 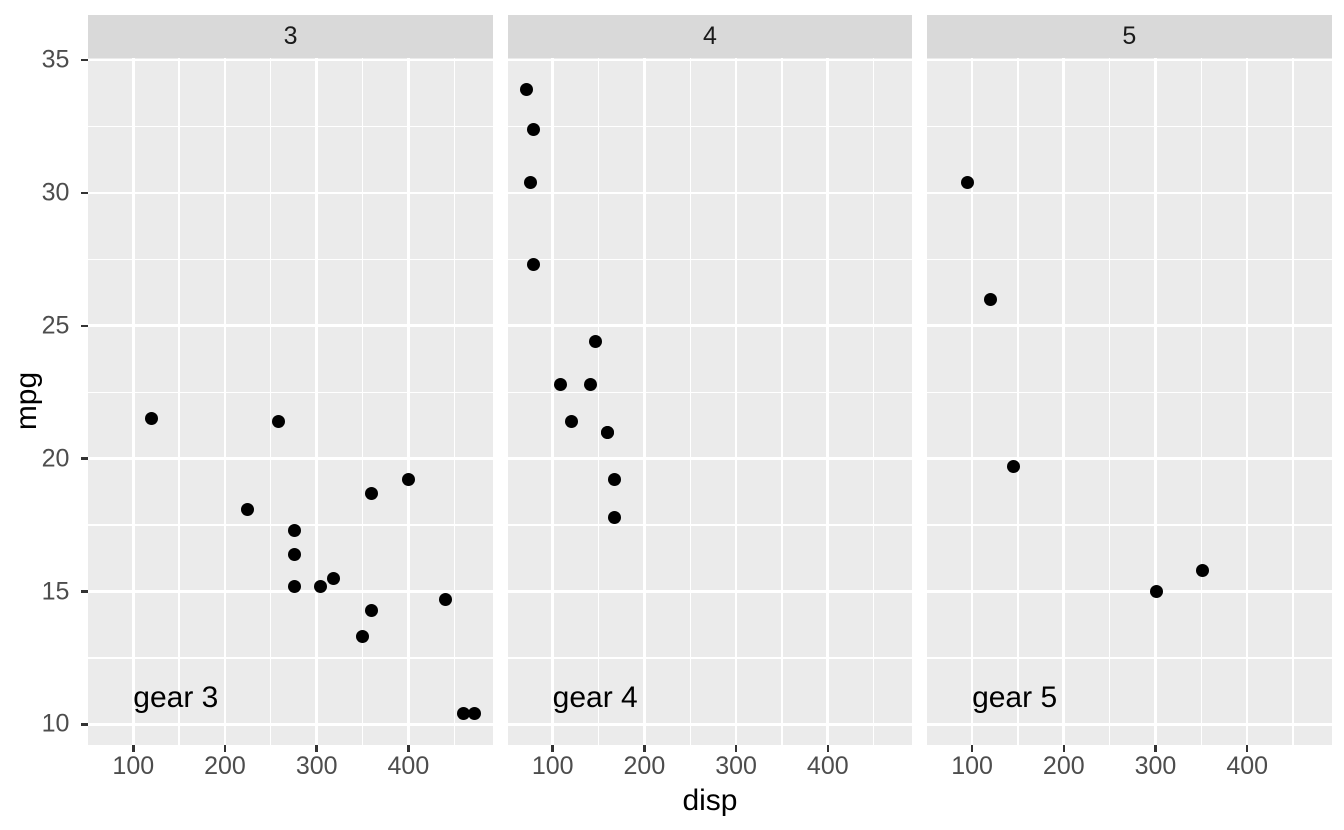 What do you see at coordinates (55, 458) in the screenshot?
I see `y-tick-label: 20` at bounding box center [55, 458].